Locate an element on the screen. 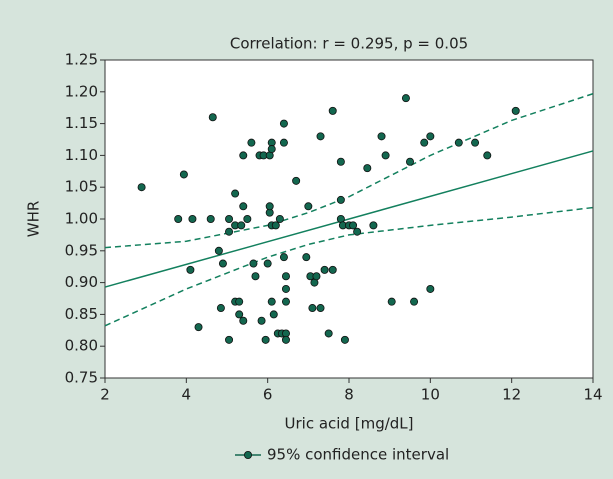  y-tick-label: 1.15 is located at coordinates (81, 123).